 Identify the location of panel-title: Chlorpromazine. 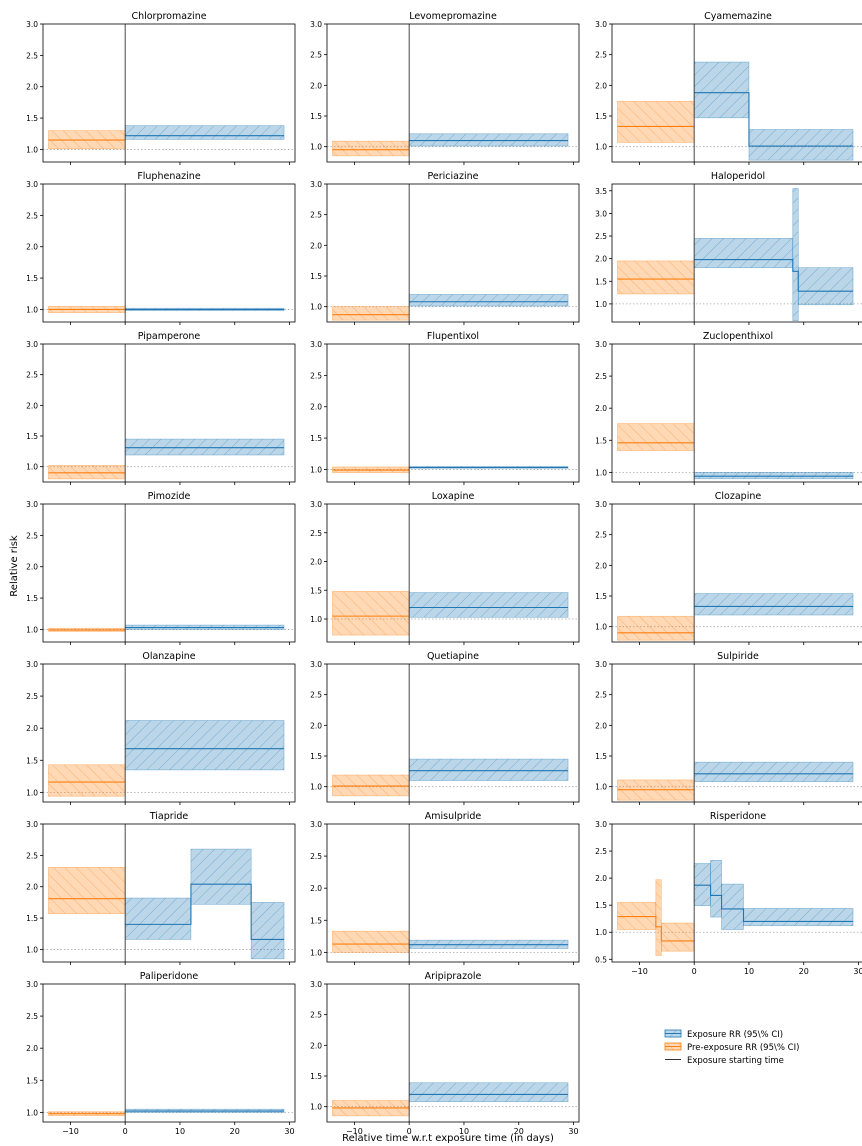
(168, 16).